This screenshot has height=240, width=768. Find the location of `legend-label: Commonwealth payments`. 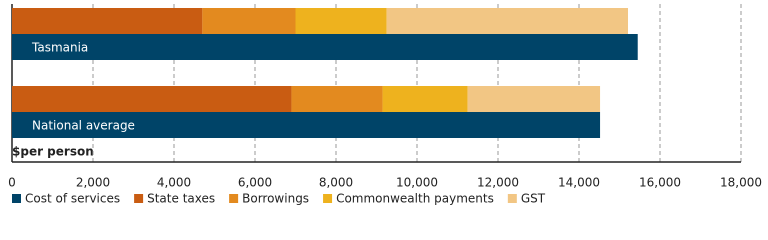

legend-label: Commonwealth payments is located at coordinates (415, 199).